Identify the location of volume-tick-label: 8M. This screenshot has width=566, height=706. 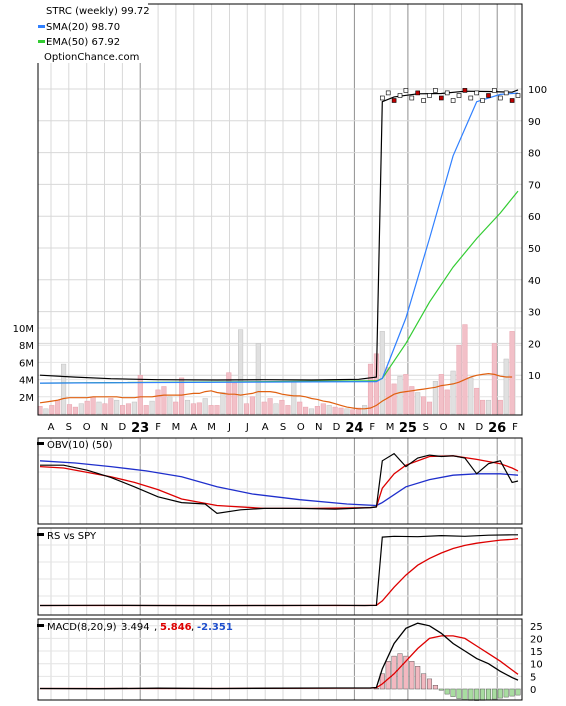
(26, 346).